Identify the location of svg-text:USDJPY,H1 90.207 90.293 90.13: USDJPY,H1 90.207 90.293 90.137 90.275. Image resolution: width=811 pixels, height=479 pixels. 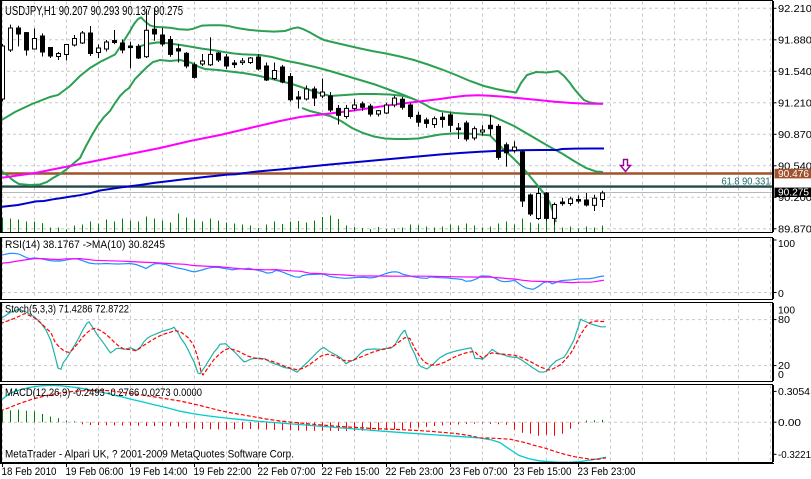
(94, 11).